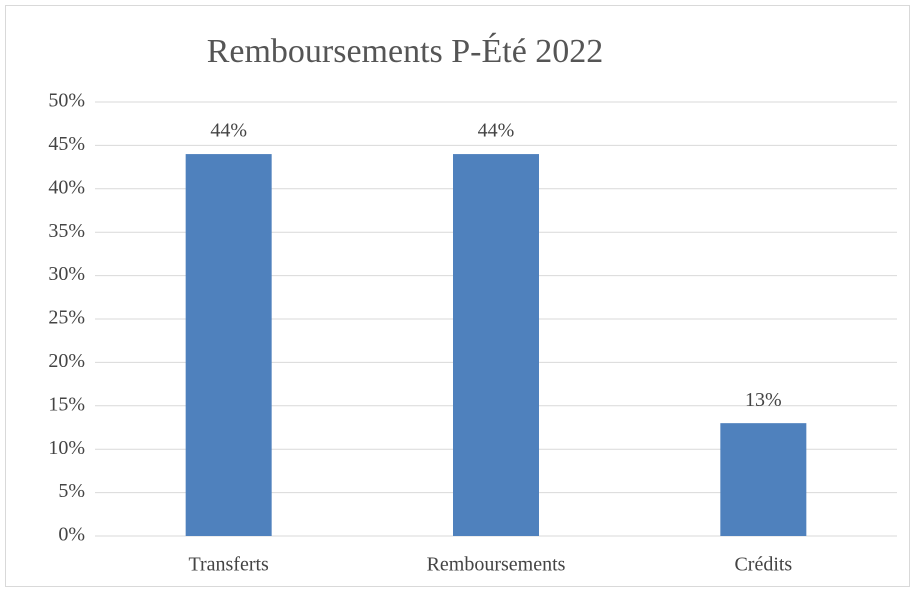  What do you see at coordinates (763, 400) in the screenshot?
I see `data-label: 13%` at bounding box center [763, 400].